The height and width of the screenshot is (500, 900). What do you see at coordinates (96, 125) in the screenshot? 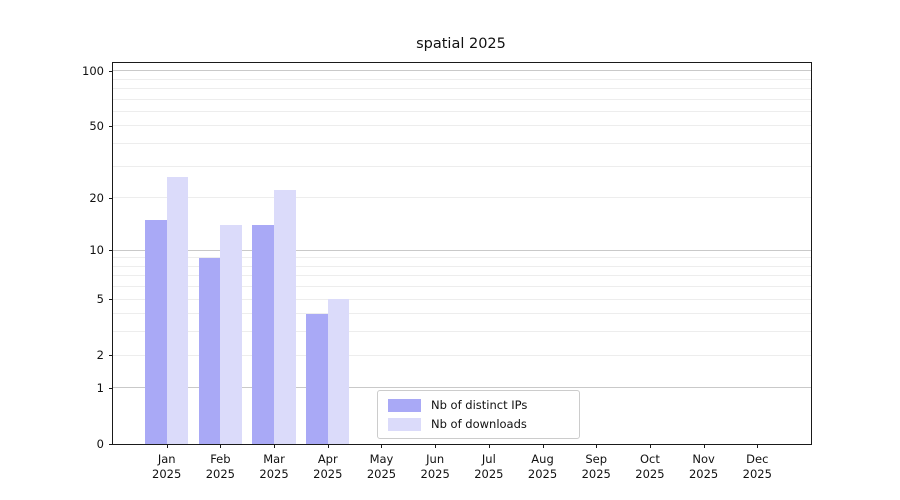
I see `y-axis-tick-label: 50` at bounding box center [96, 125].